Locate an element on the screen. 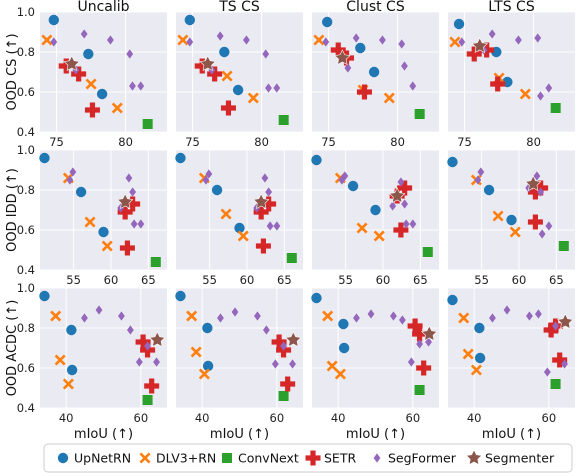  legend-label: ConvNext is located at coordinates (268, 458).